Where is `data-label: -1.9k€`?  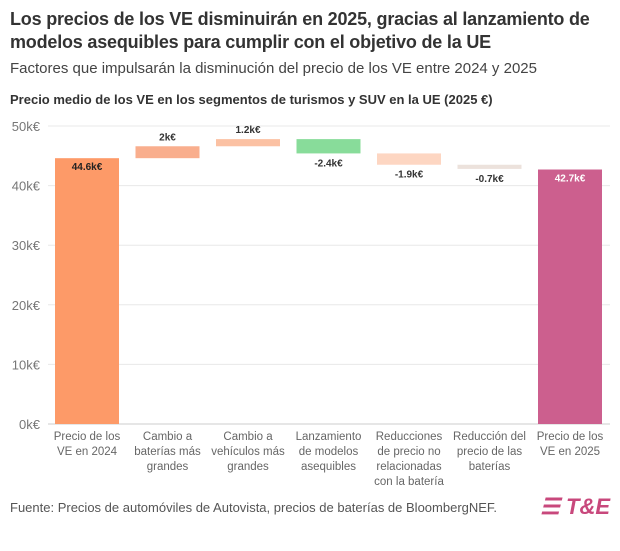
data-label: -1.9k€ is located at coordinates (409, 175).